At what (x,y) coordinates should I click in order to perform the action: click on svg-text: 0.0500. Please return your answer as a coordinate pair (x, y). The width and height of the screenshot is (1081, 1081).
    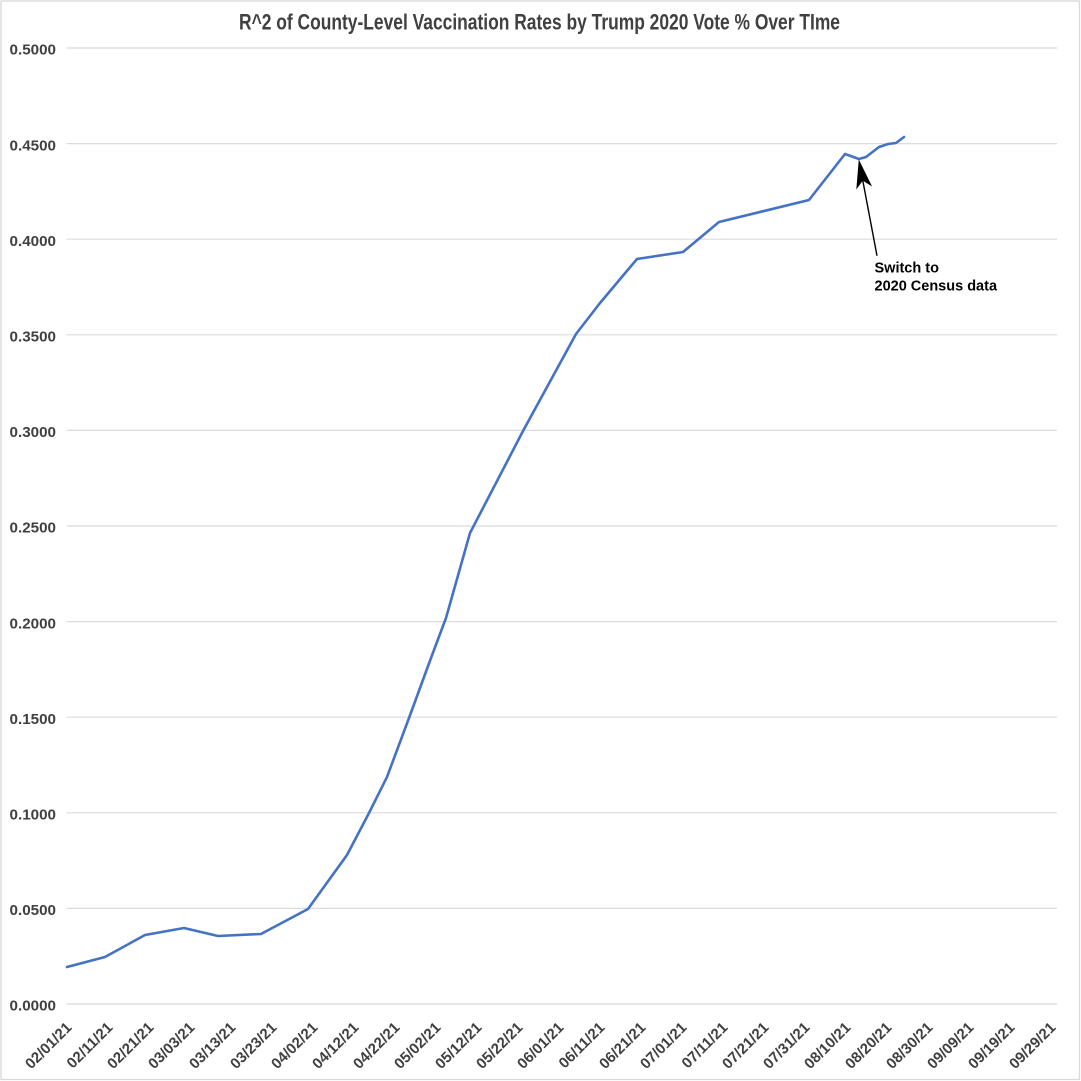
    Looking at the image, I should click on (33, 910).